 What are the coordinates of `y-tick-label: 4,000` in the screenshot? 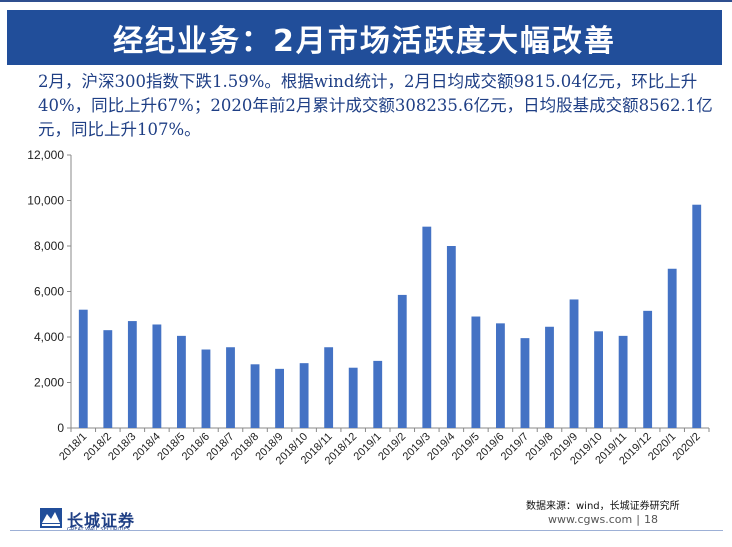 It's located at (49, 337).